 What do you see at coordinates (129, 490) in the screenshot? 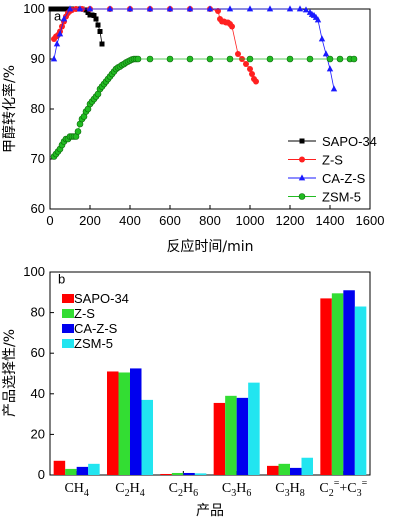
I see `category-label: C2H4` at bounding box center [129, 490].